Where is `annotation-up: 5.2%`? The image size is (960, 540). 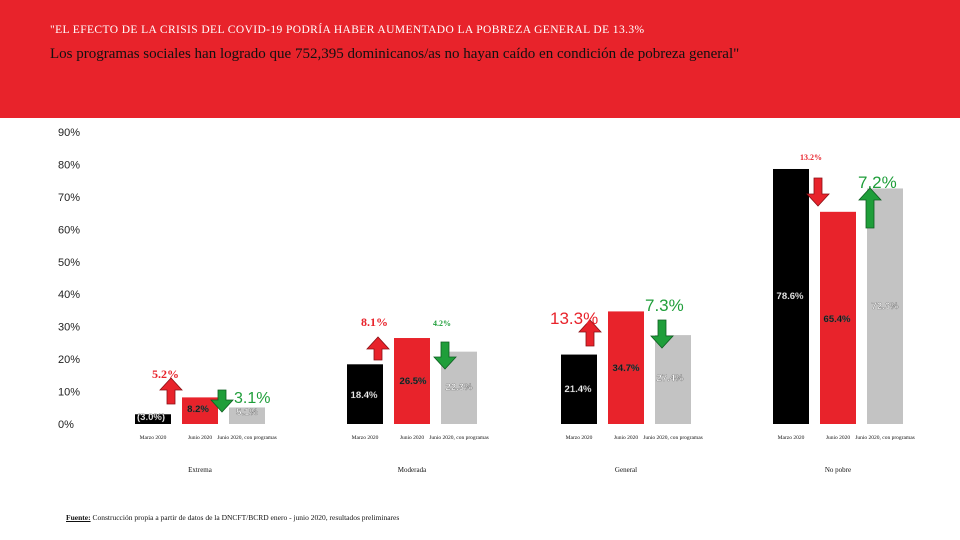 annotation-up: 5.2% is located at coordinates (165, 374).